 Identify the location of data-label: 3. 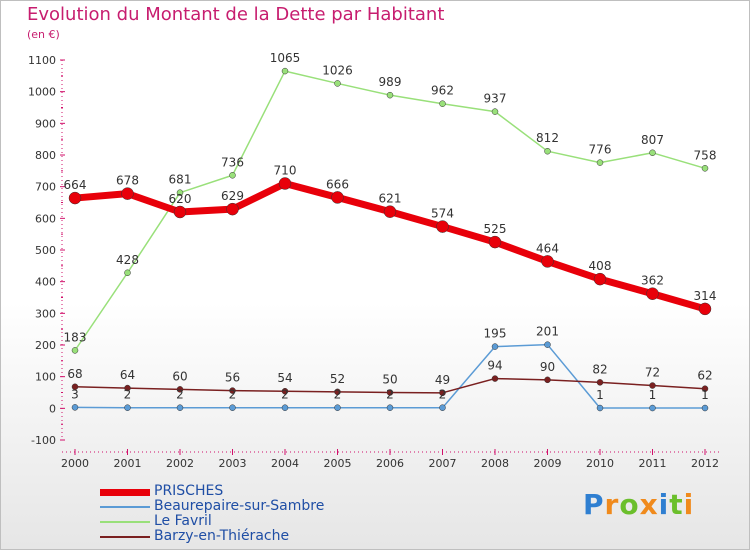
(75, 394).